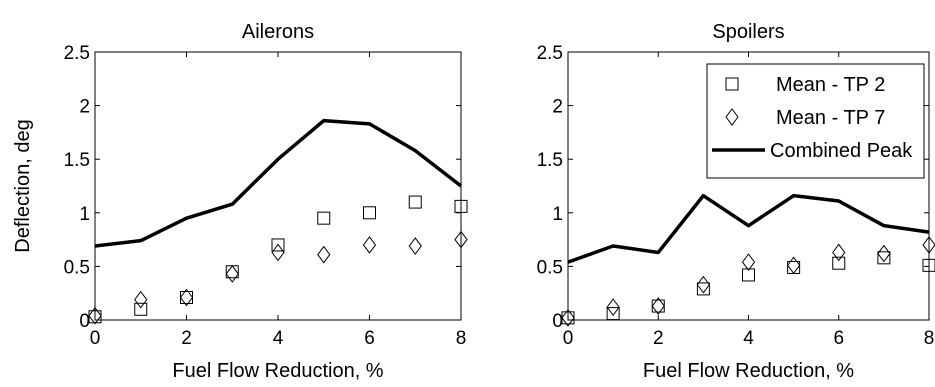 This screenshot has width=935, height=387. Describe the element at coordinates (830, 85) in the screenshot. I see `legend-entry-label: Mean - TP 2` at that location.